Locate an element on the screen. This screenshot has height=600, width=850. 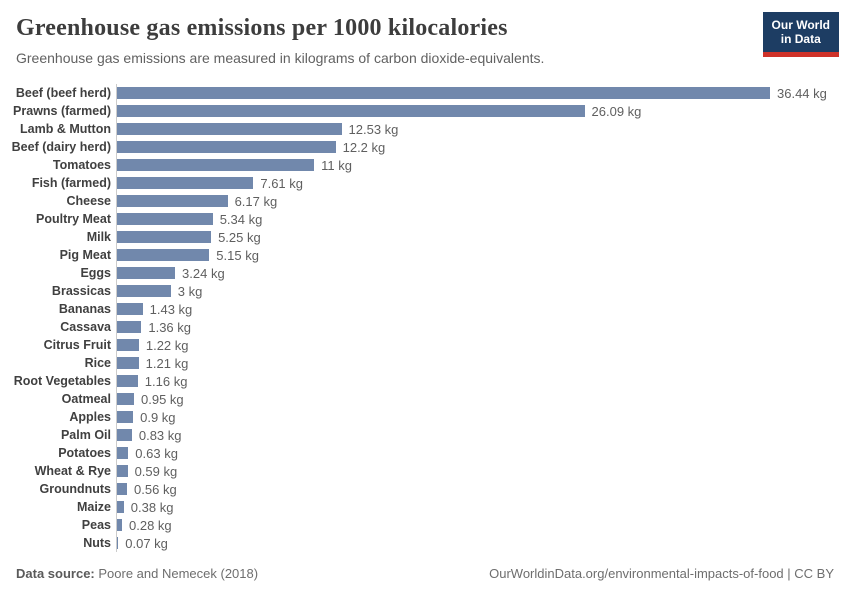
bar-row: Beef (dairy herd) 12.2 kg is located at coordinates (413, 147).